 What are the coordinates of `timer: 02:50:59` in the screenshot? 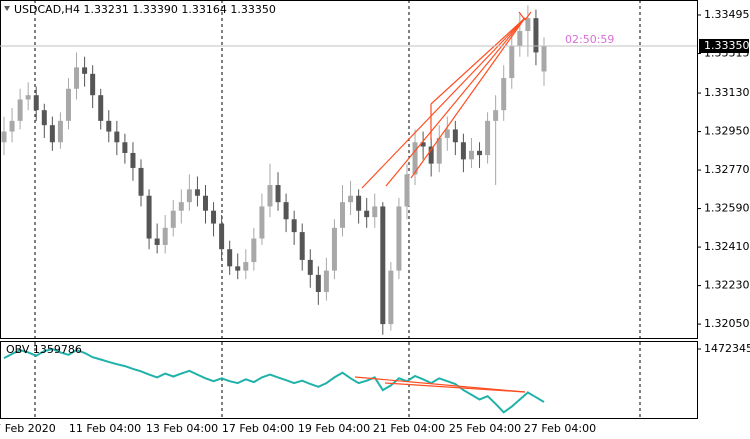 It's located at (589, 39).